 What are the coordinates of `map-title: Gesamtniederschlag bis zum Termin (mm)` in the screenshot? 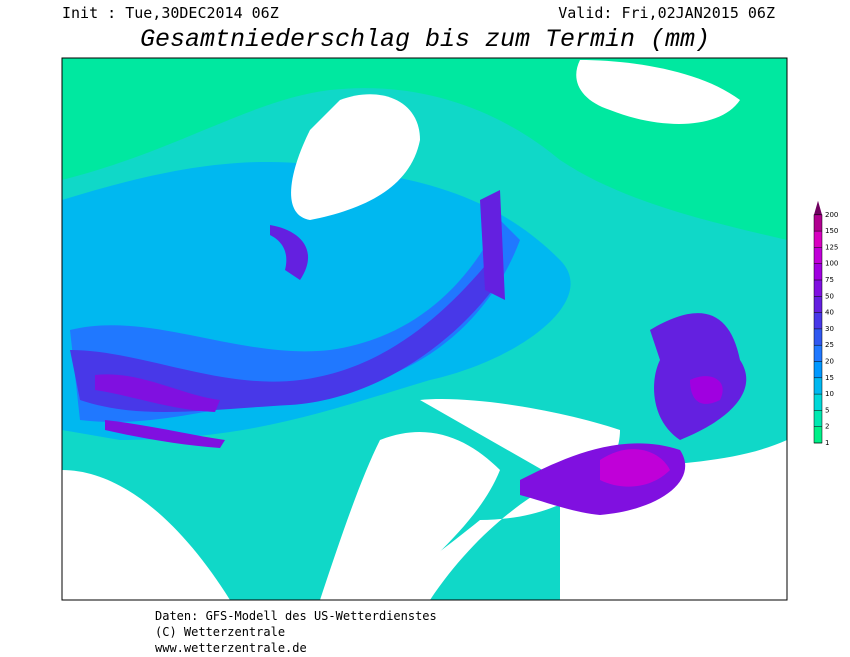 It's located at (425, 39).